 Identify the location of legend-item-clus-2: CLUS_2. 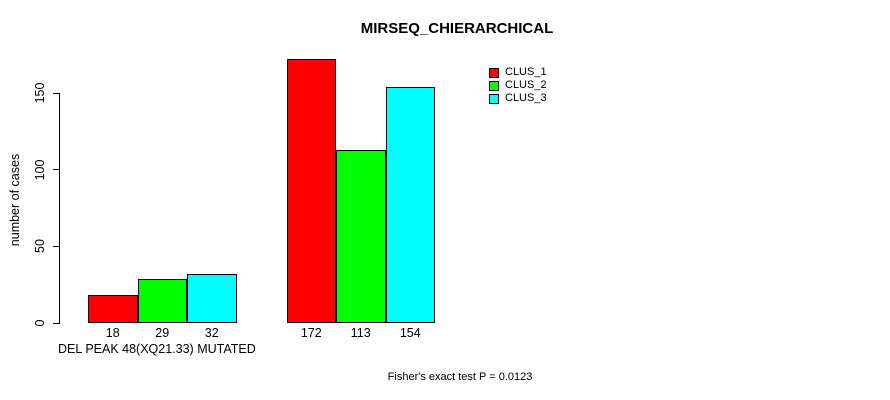
(518, 85).